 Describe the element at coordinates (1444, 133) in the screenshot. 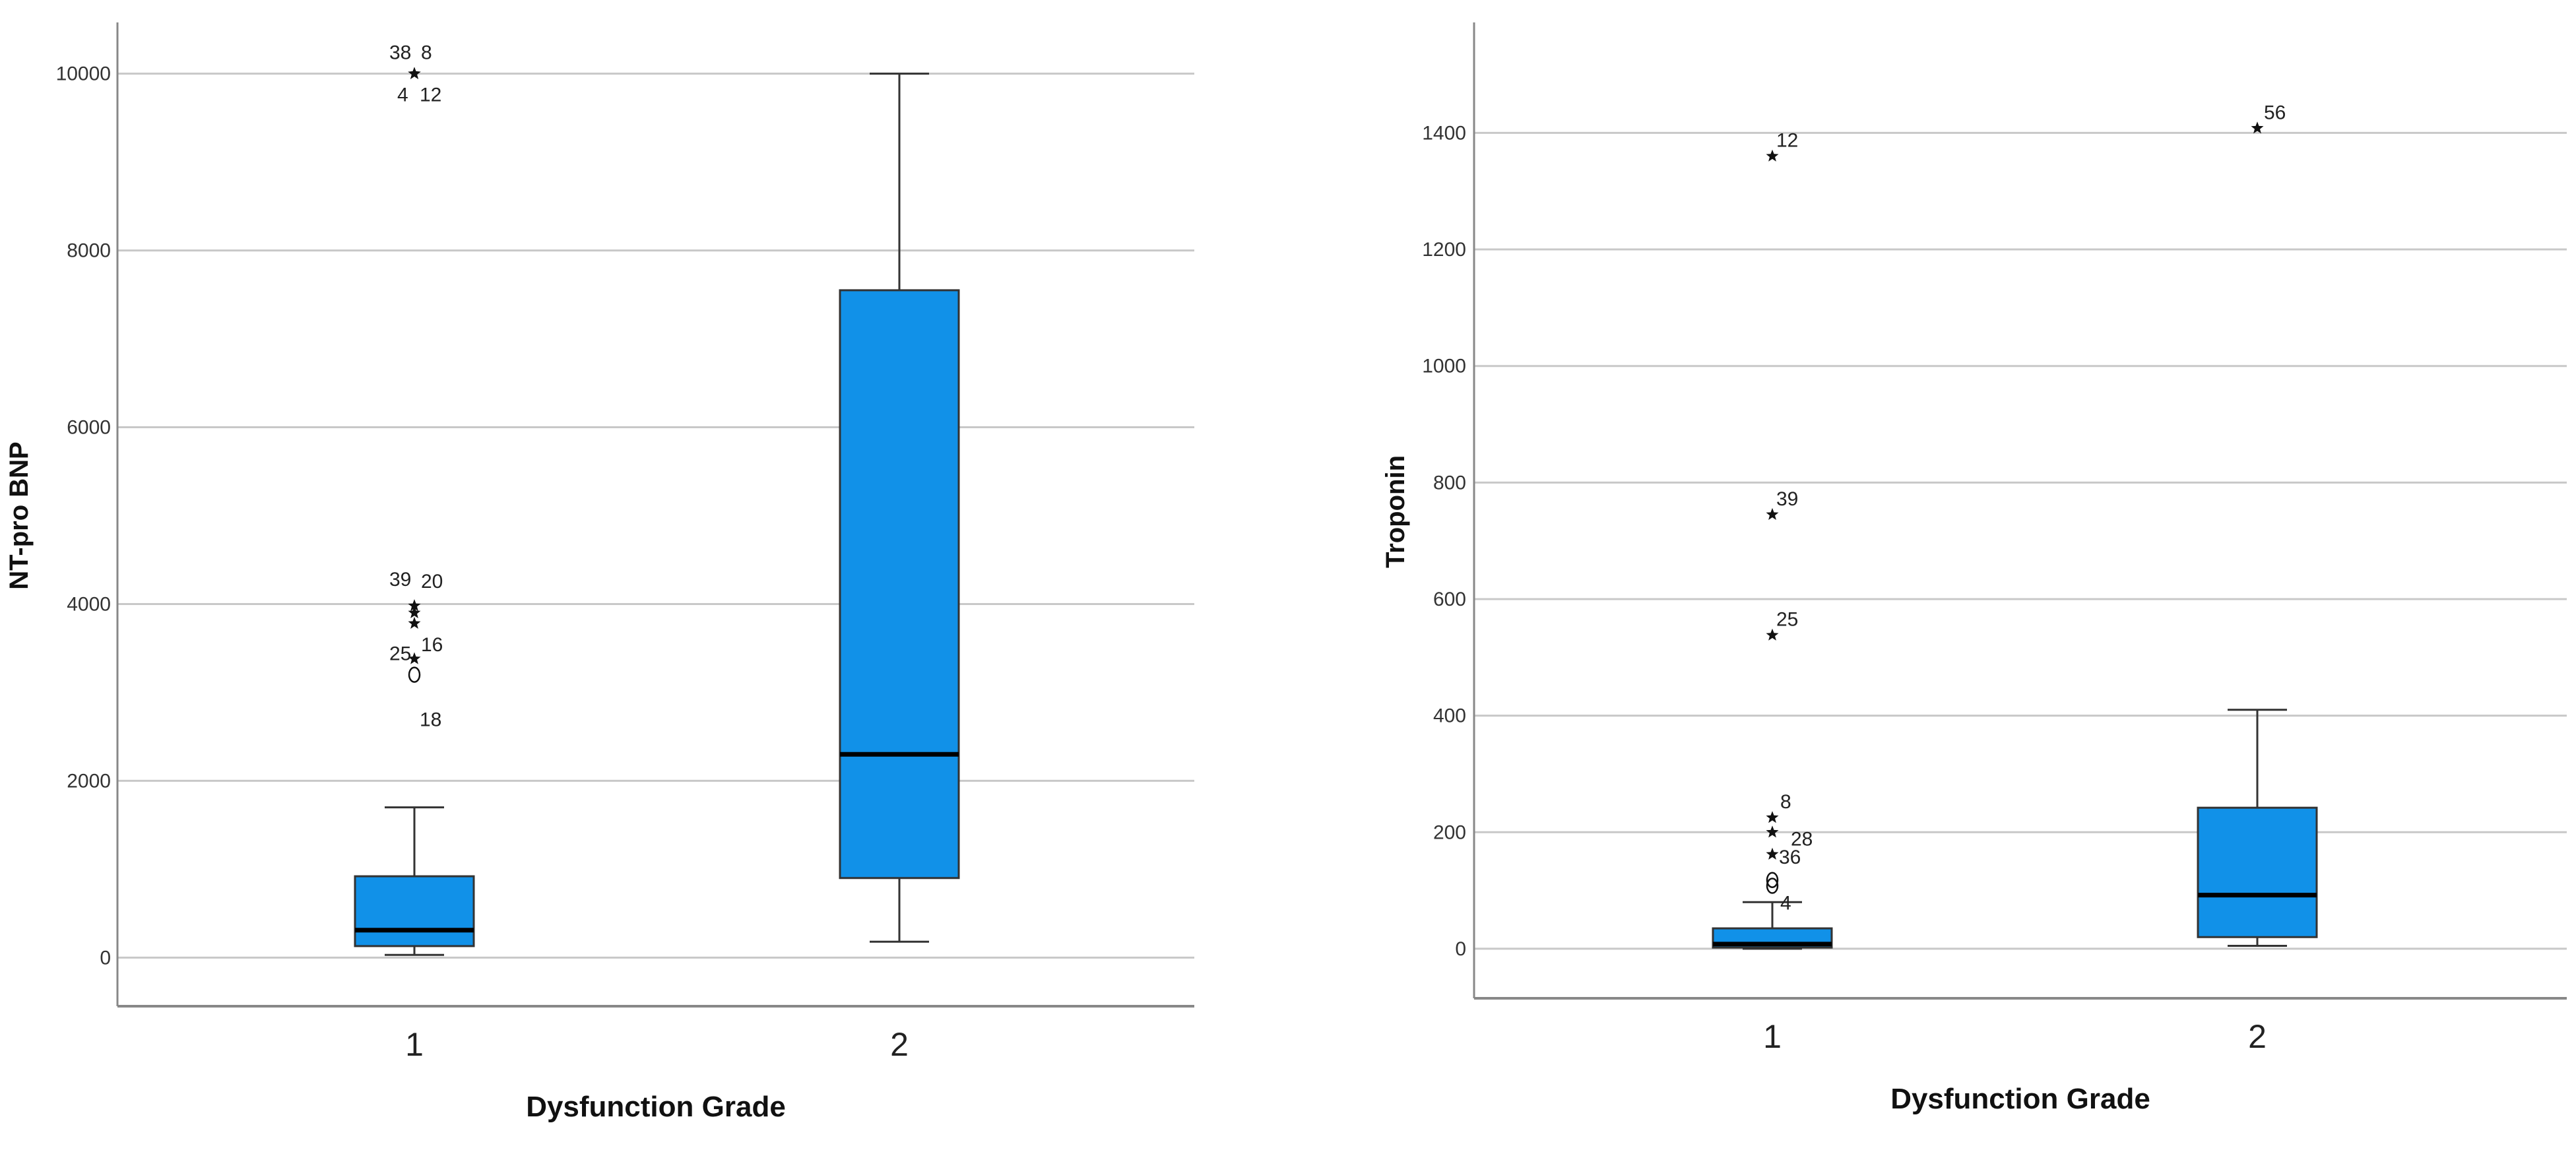

I see `panel2-y-tick-label: 1400` at that location.